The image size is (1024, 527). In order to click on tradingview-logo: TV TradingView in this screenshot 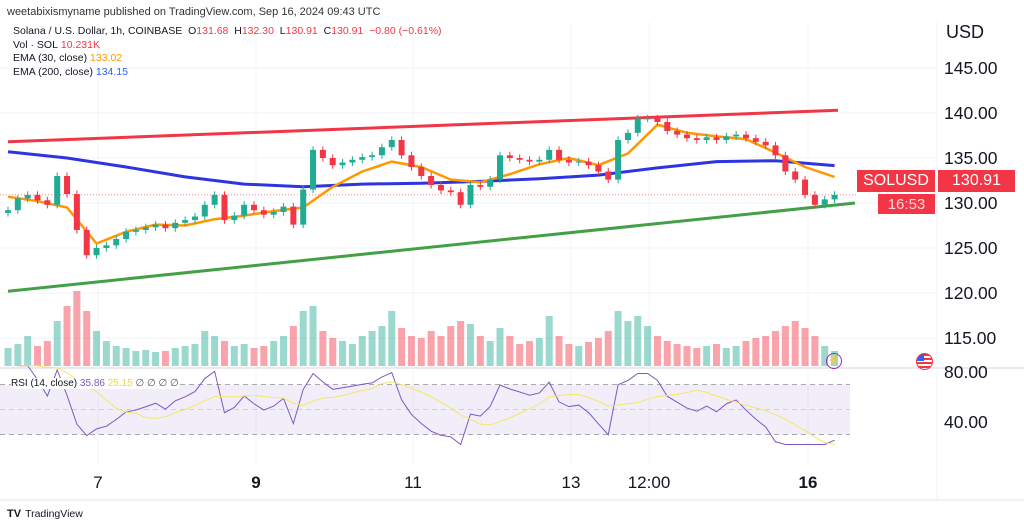, I will do `click(45, 514)`.